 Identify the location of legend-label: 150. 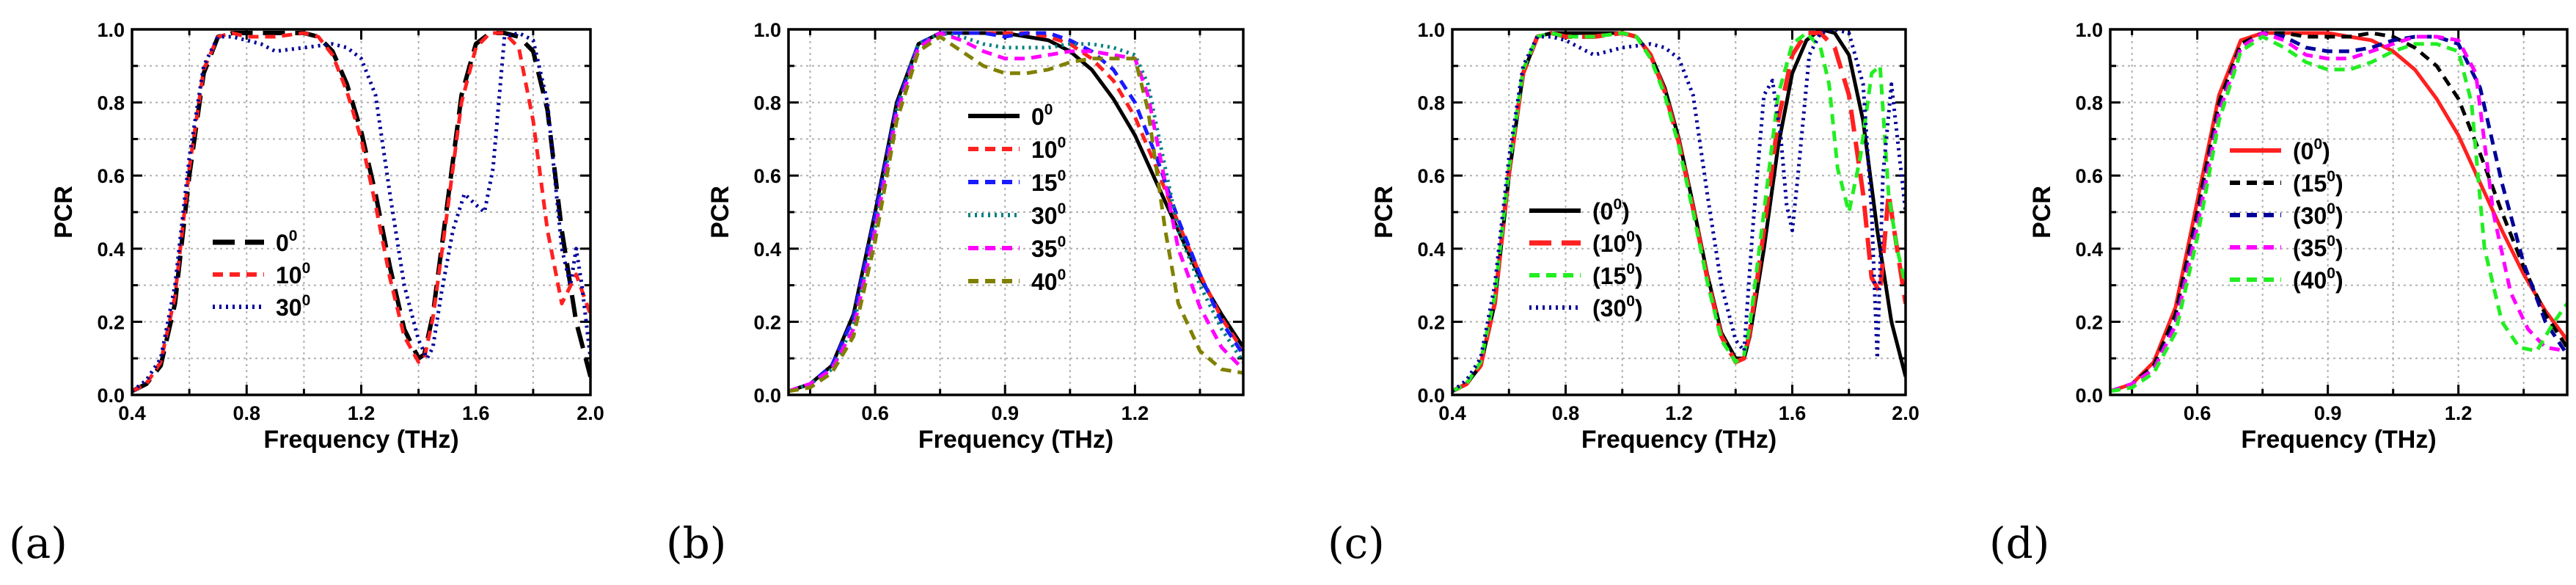
(1048, 181).